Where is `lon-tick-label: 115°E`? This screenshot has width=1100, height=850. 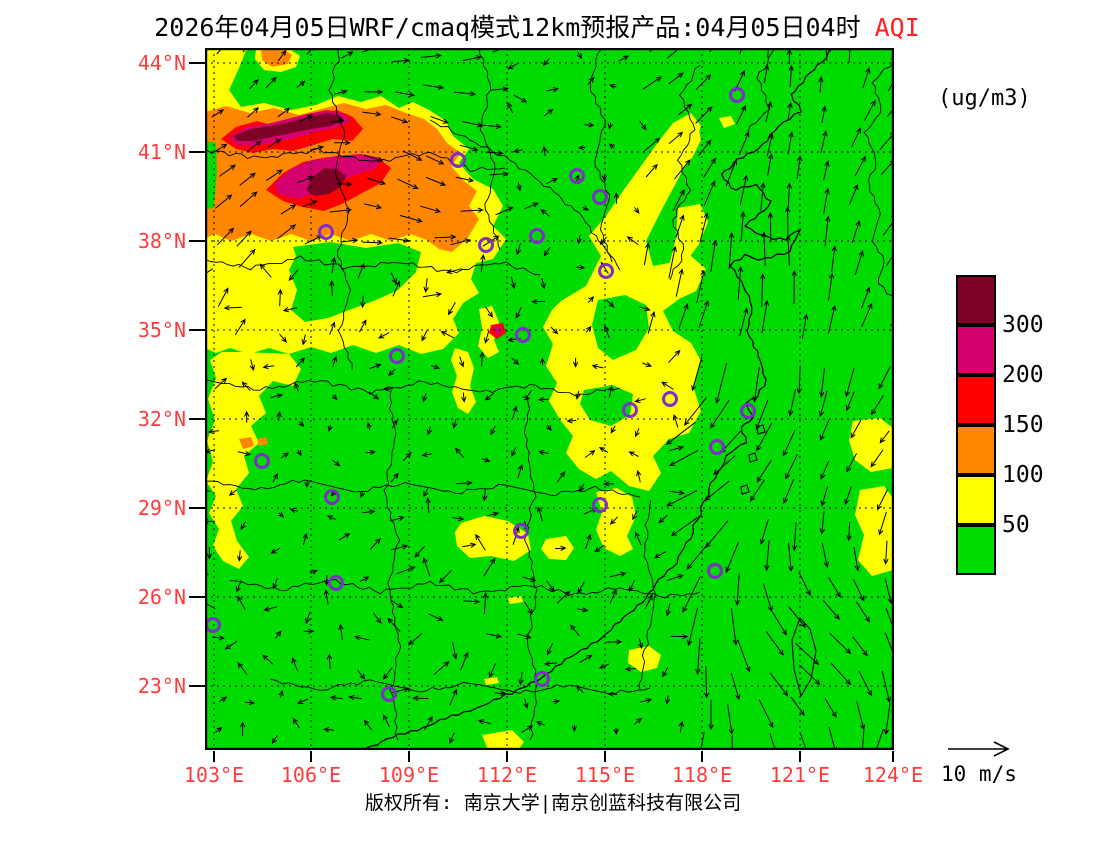
lon-tick-label: 115°E is located at coordinates (605, 775).